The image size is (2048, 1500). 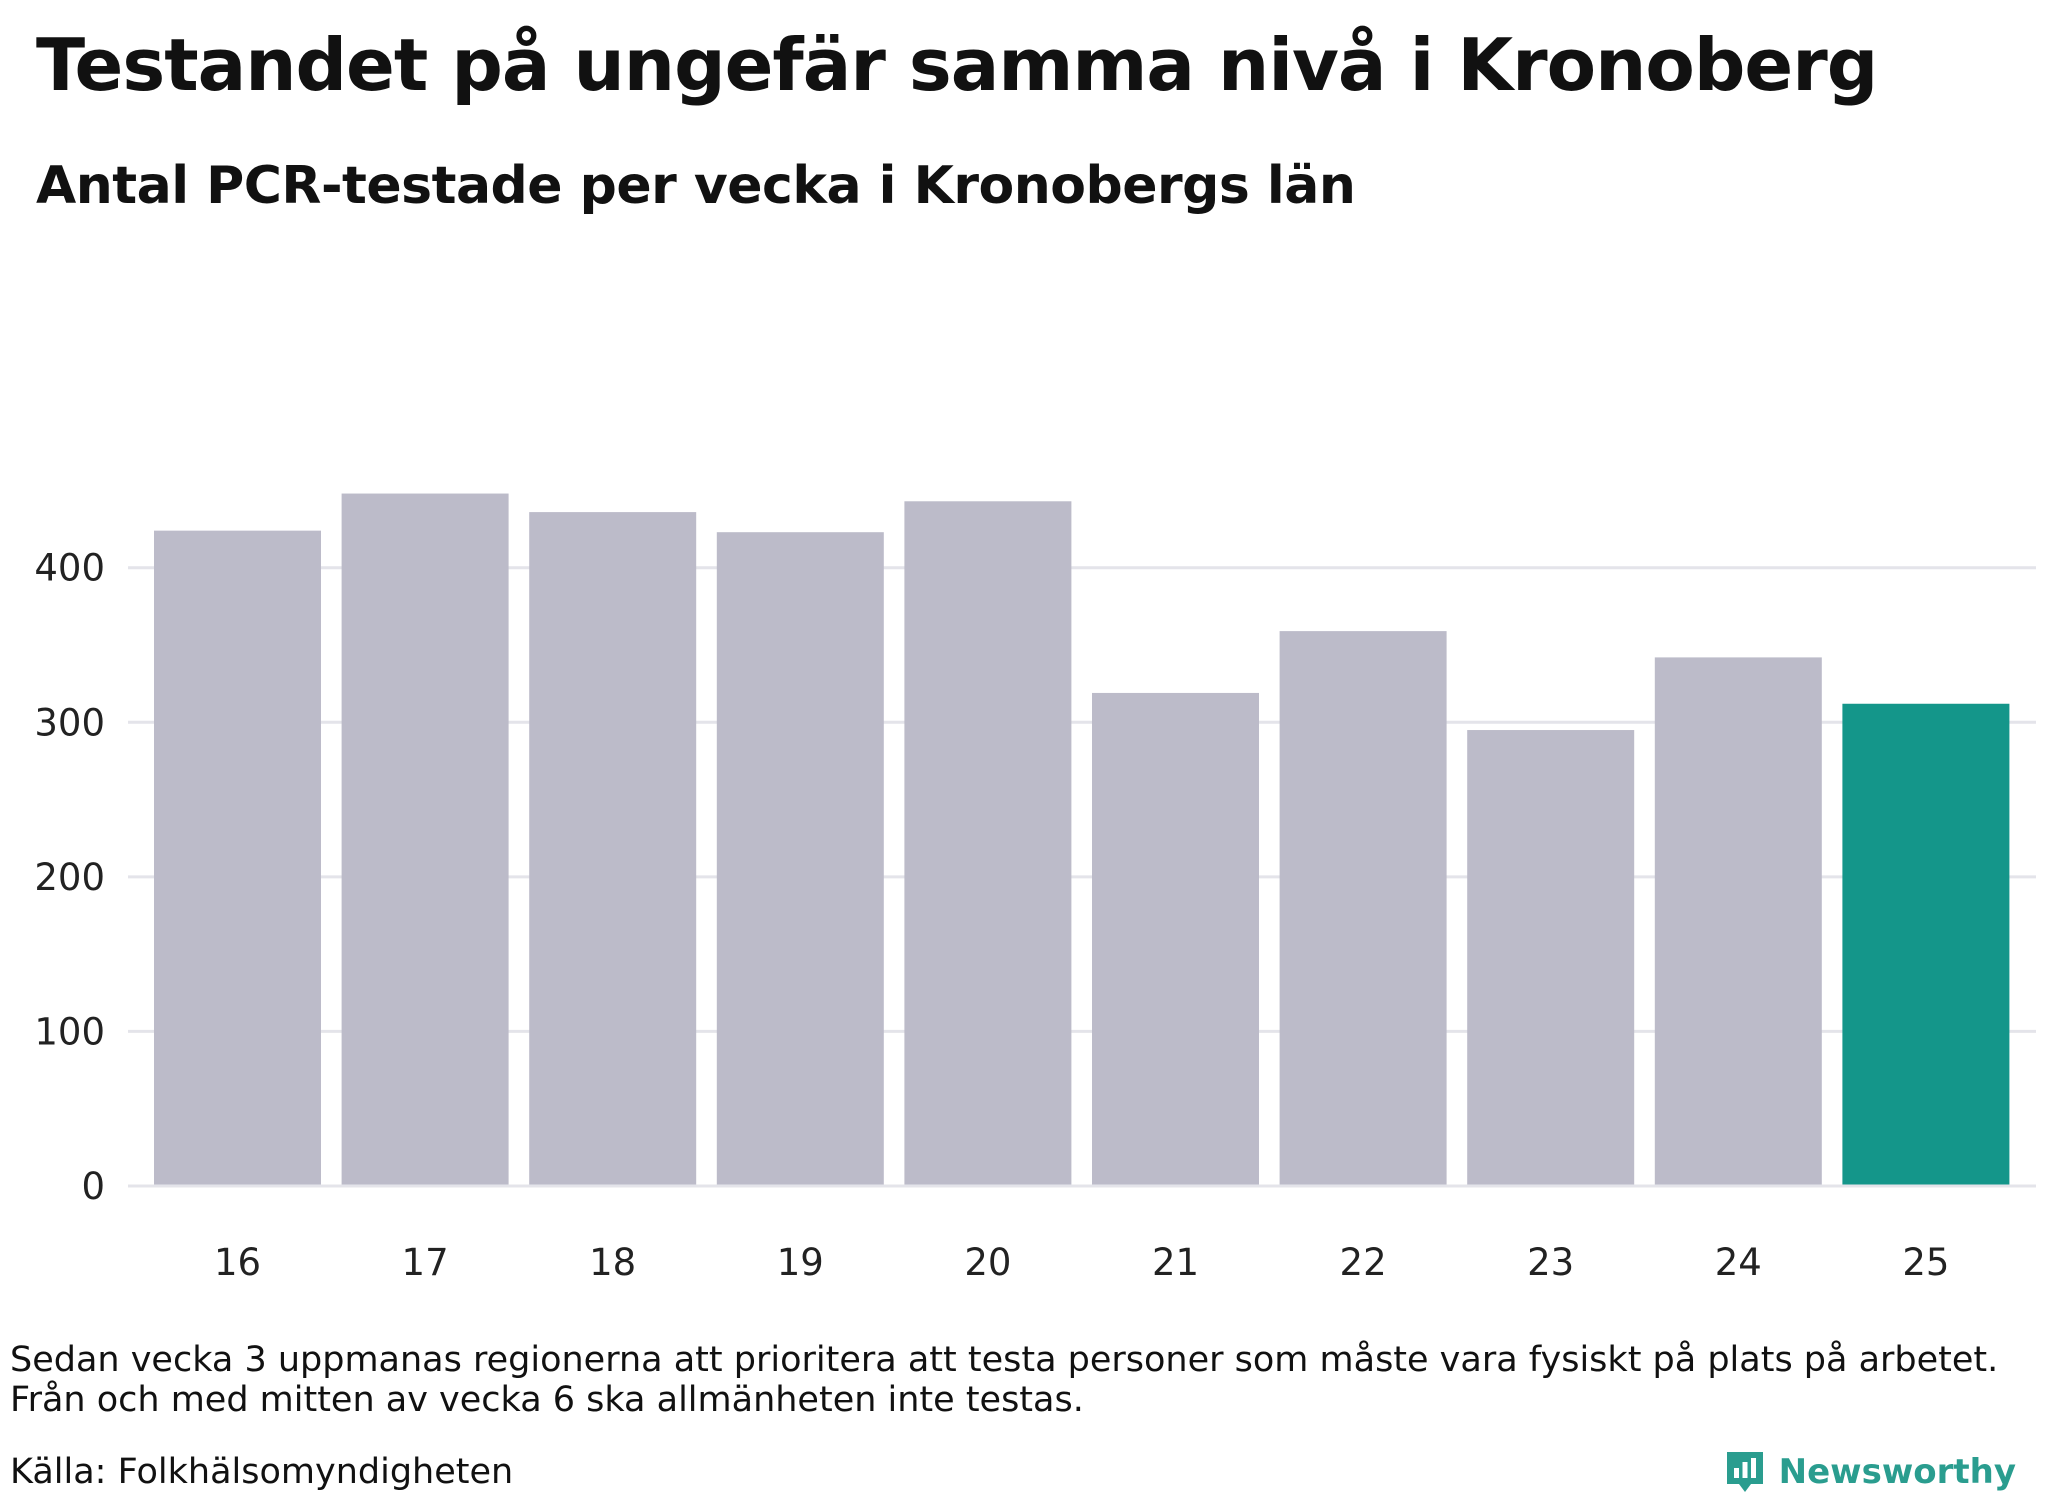 I want to click on x-tick-label: 25, so click(x=1925, y=1262).